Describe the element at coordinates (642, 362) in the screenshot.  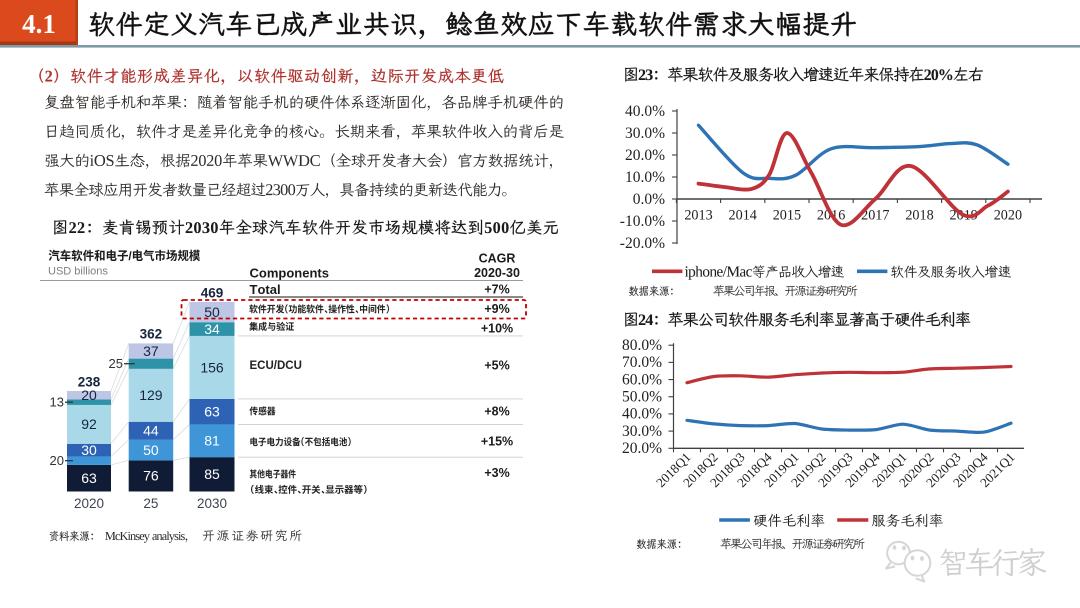
I see `svg-text: 70.0%` at that location.